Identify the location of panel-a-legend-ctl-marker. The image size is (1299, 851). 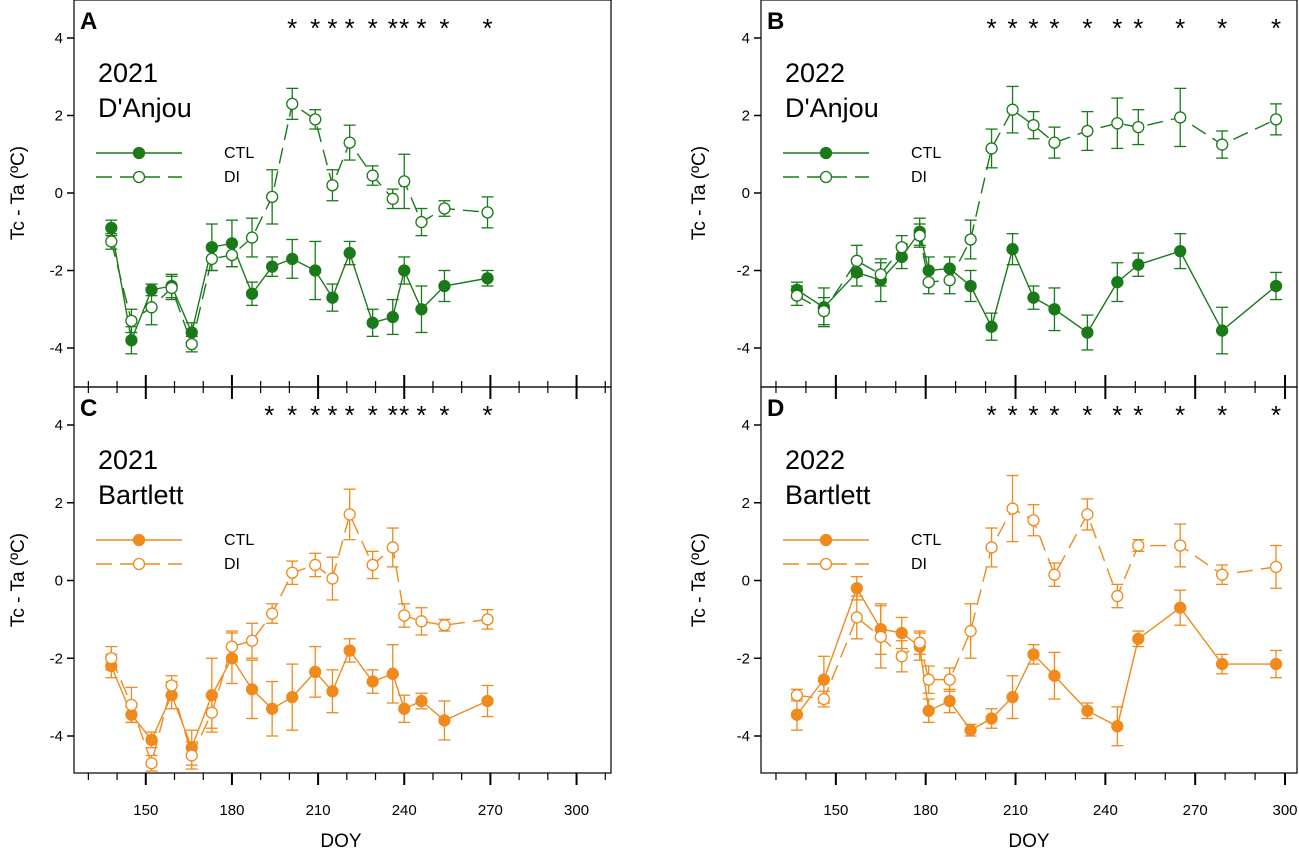
(139, 153).